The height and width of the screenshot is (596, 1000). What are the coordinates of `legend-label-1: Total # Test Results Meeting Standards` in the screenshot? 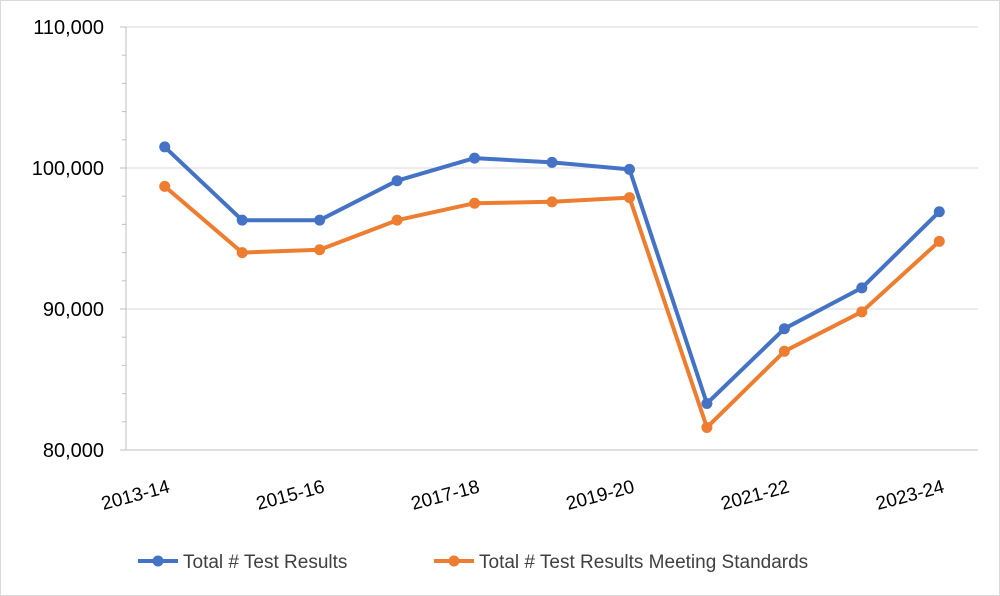 It's located at (643, 562).